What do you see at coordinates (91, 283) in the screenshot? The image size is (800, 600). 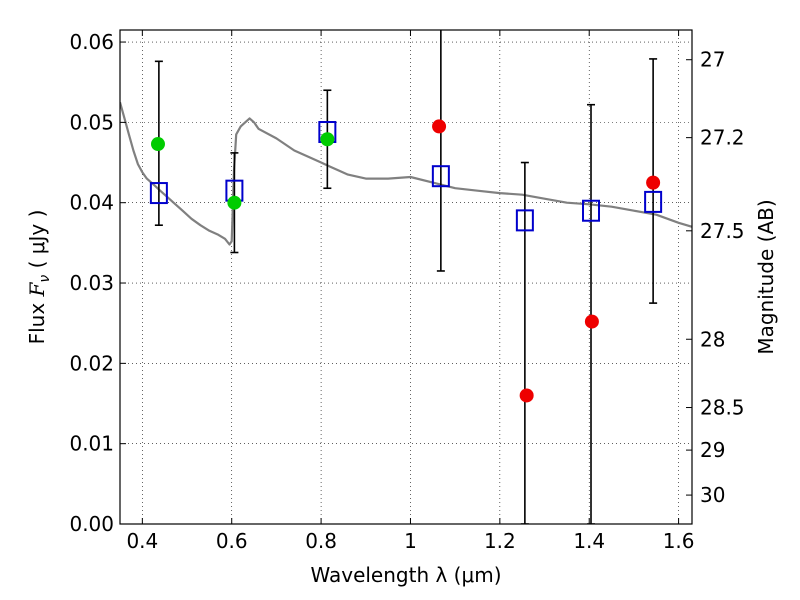 I see `y-tick-label: 0.03` at bounding box center [91, 283].